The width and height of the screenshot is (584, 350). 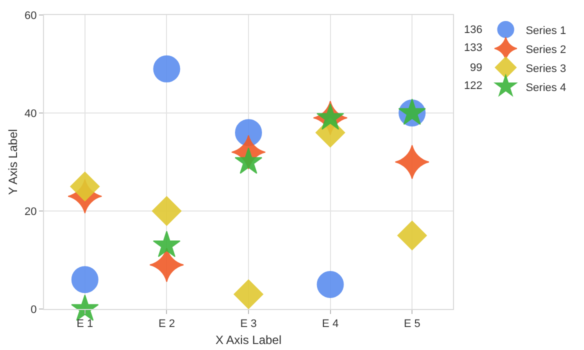 I want to click on y-tick-label: 20, so click(x=30, y=212).